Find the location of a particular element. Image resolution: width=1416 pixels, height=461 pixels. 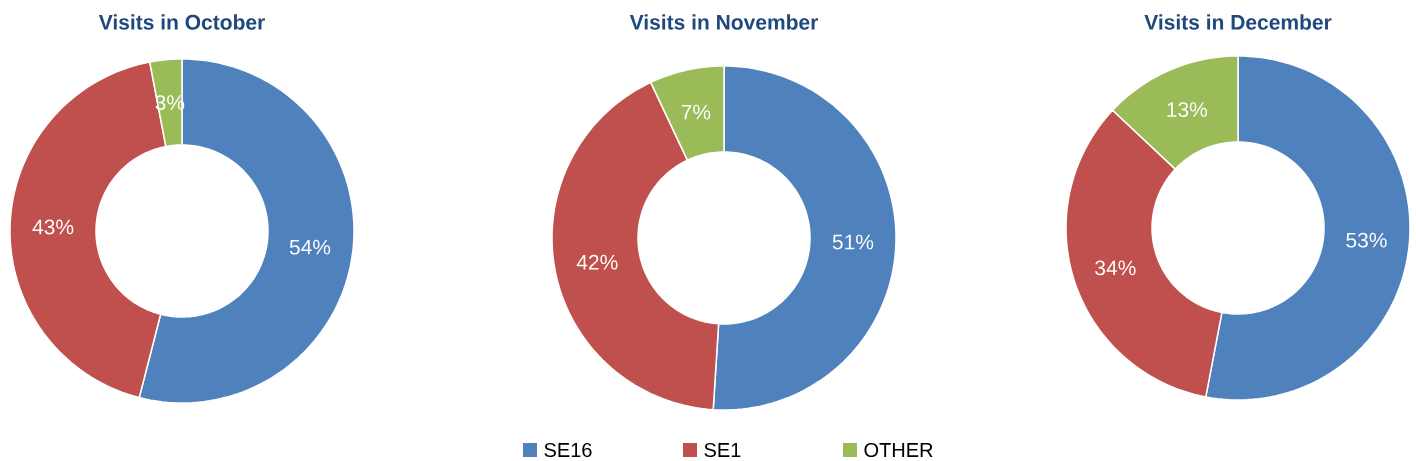

legend-label: SE1 is located at coordinates (722, 450).